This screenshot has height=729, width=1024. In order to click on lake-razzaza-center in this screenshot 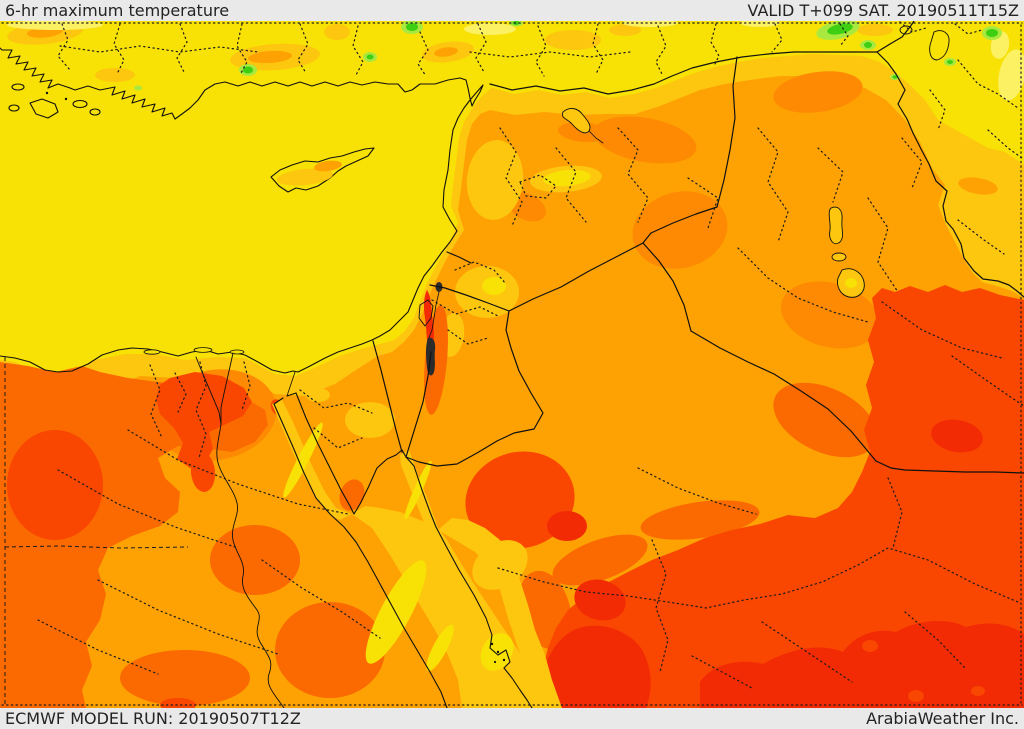, I will do `click(851, 283)`.